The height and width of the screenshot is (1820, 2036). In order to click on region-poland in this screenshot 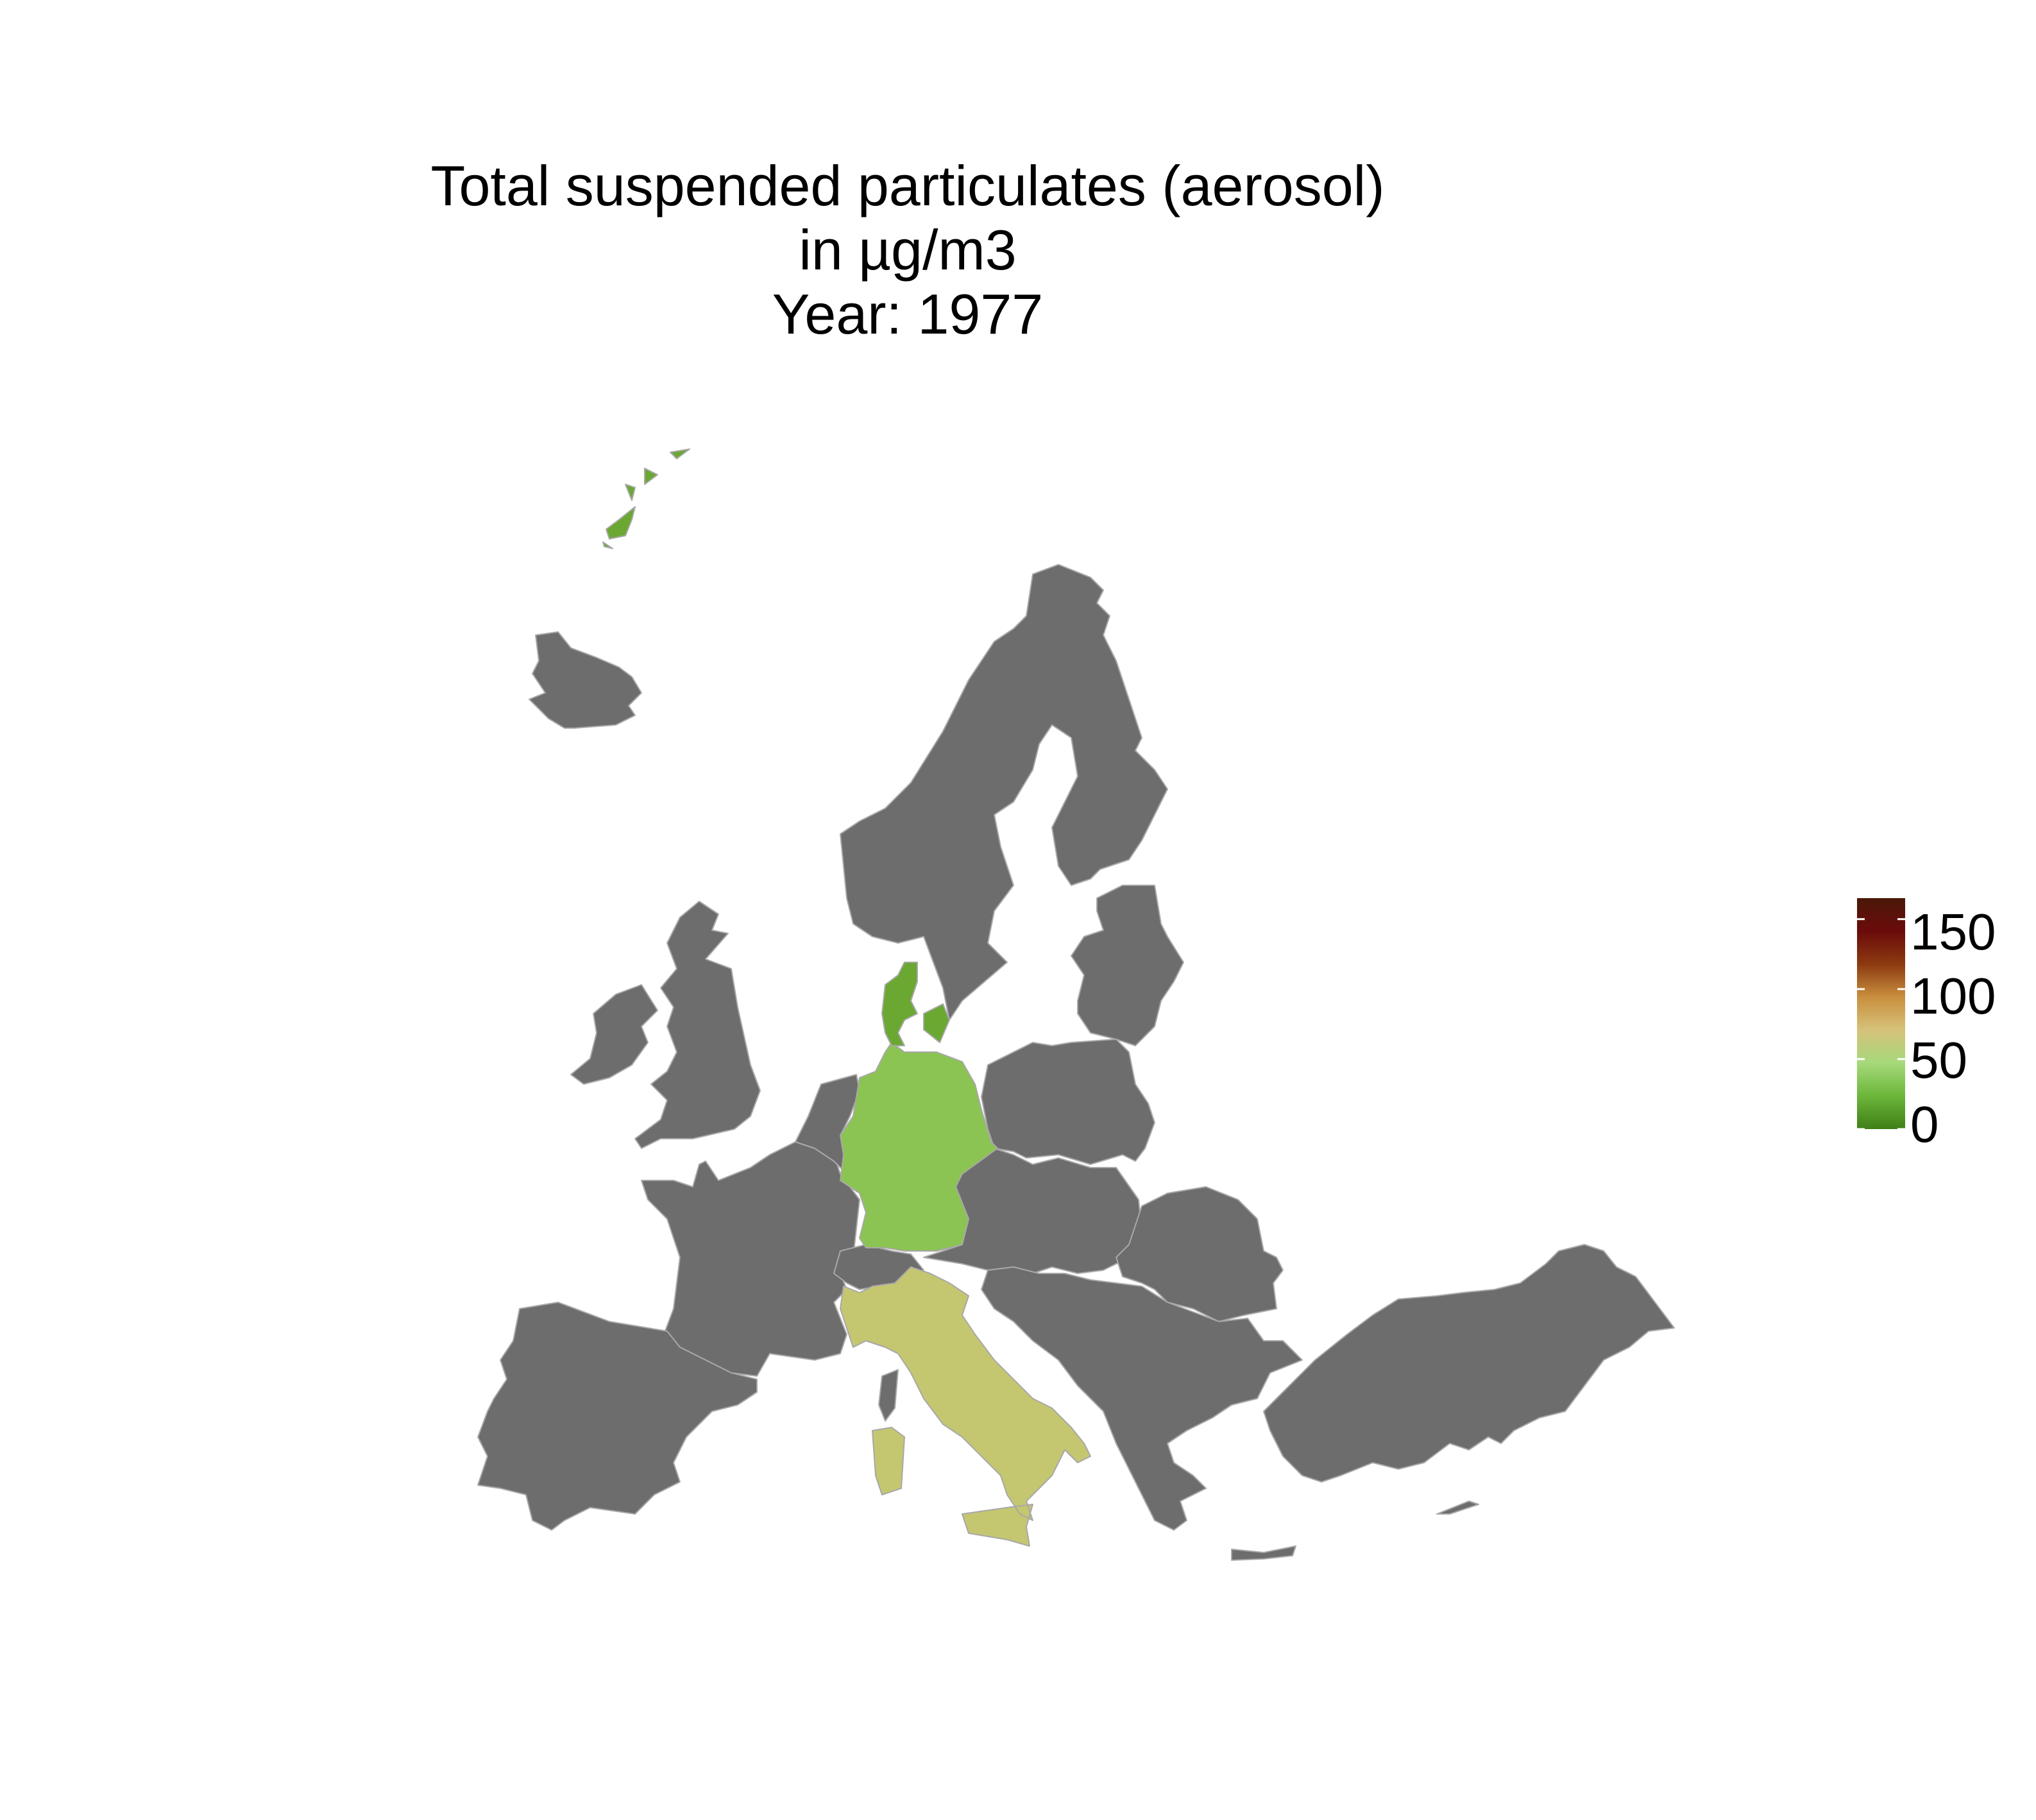, I will do `click(1068, 1102)`.